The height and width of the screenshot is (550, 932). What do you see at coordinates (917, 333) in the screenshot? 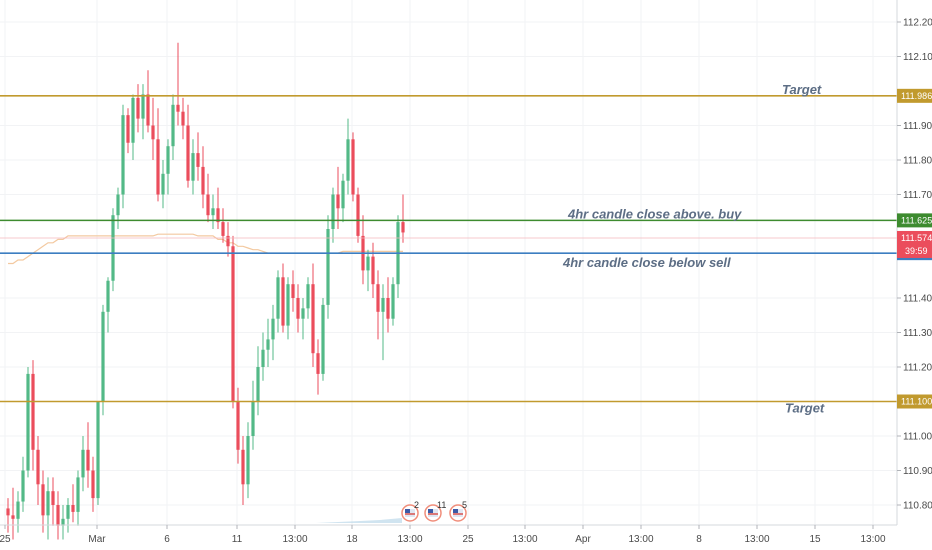
I see `price-tick-label: 111.300` at bounding box center [917, 333].